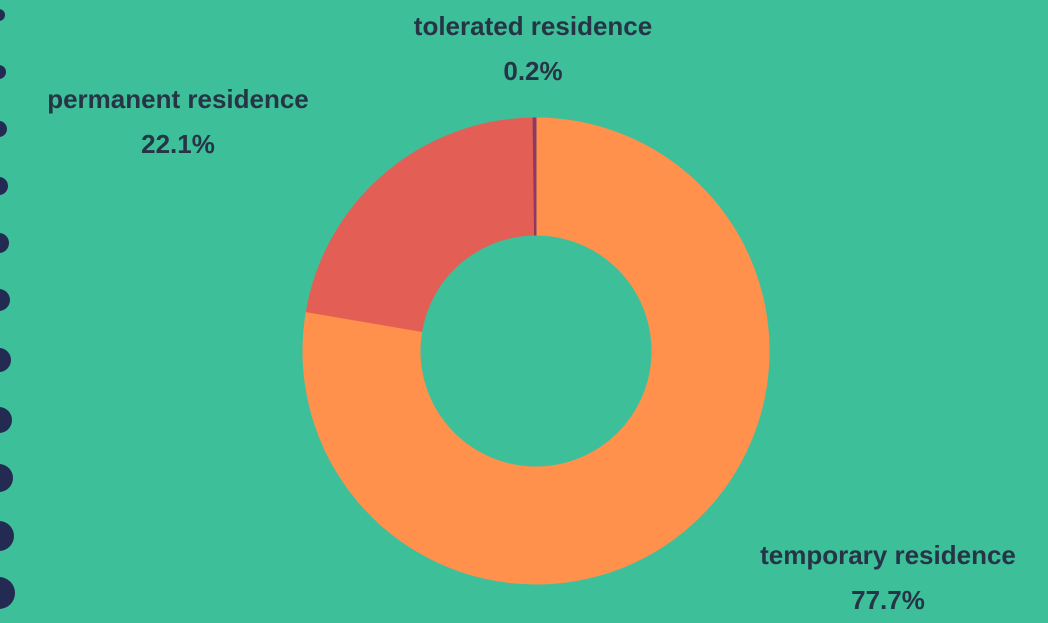 Image resolution: width=1048 pixels, height=623 pixels. What do you see at coordinates (888, 555) in the screenshot?
I see `slice-label: temporary residence` at bounding box center [888, 555].